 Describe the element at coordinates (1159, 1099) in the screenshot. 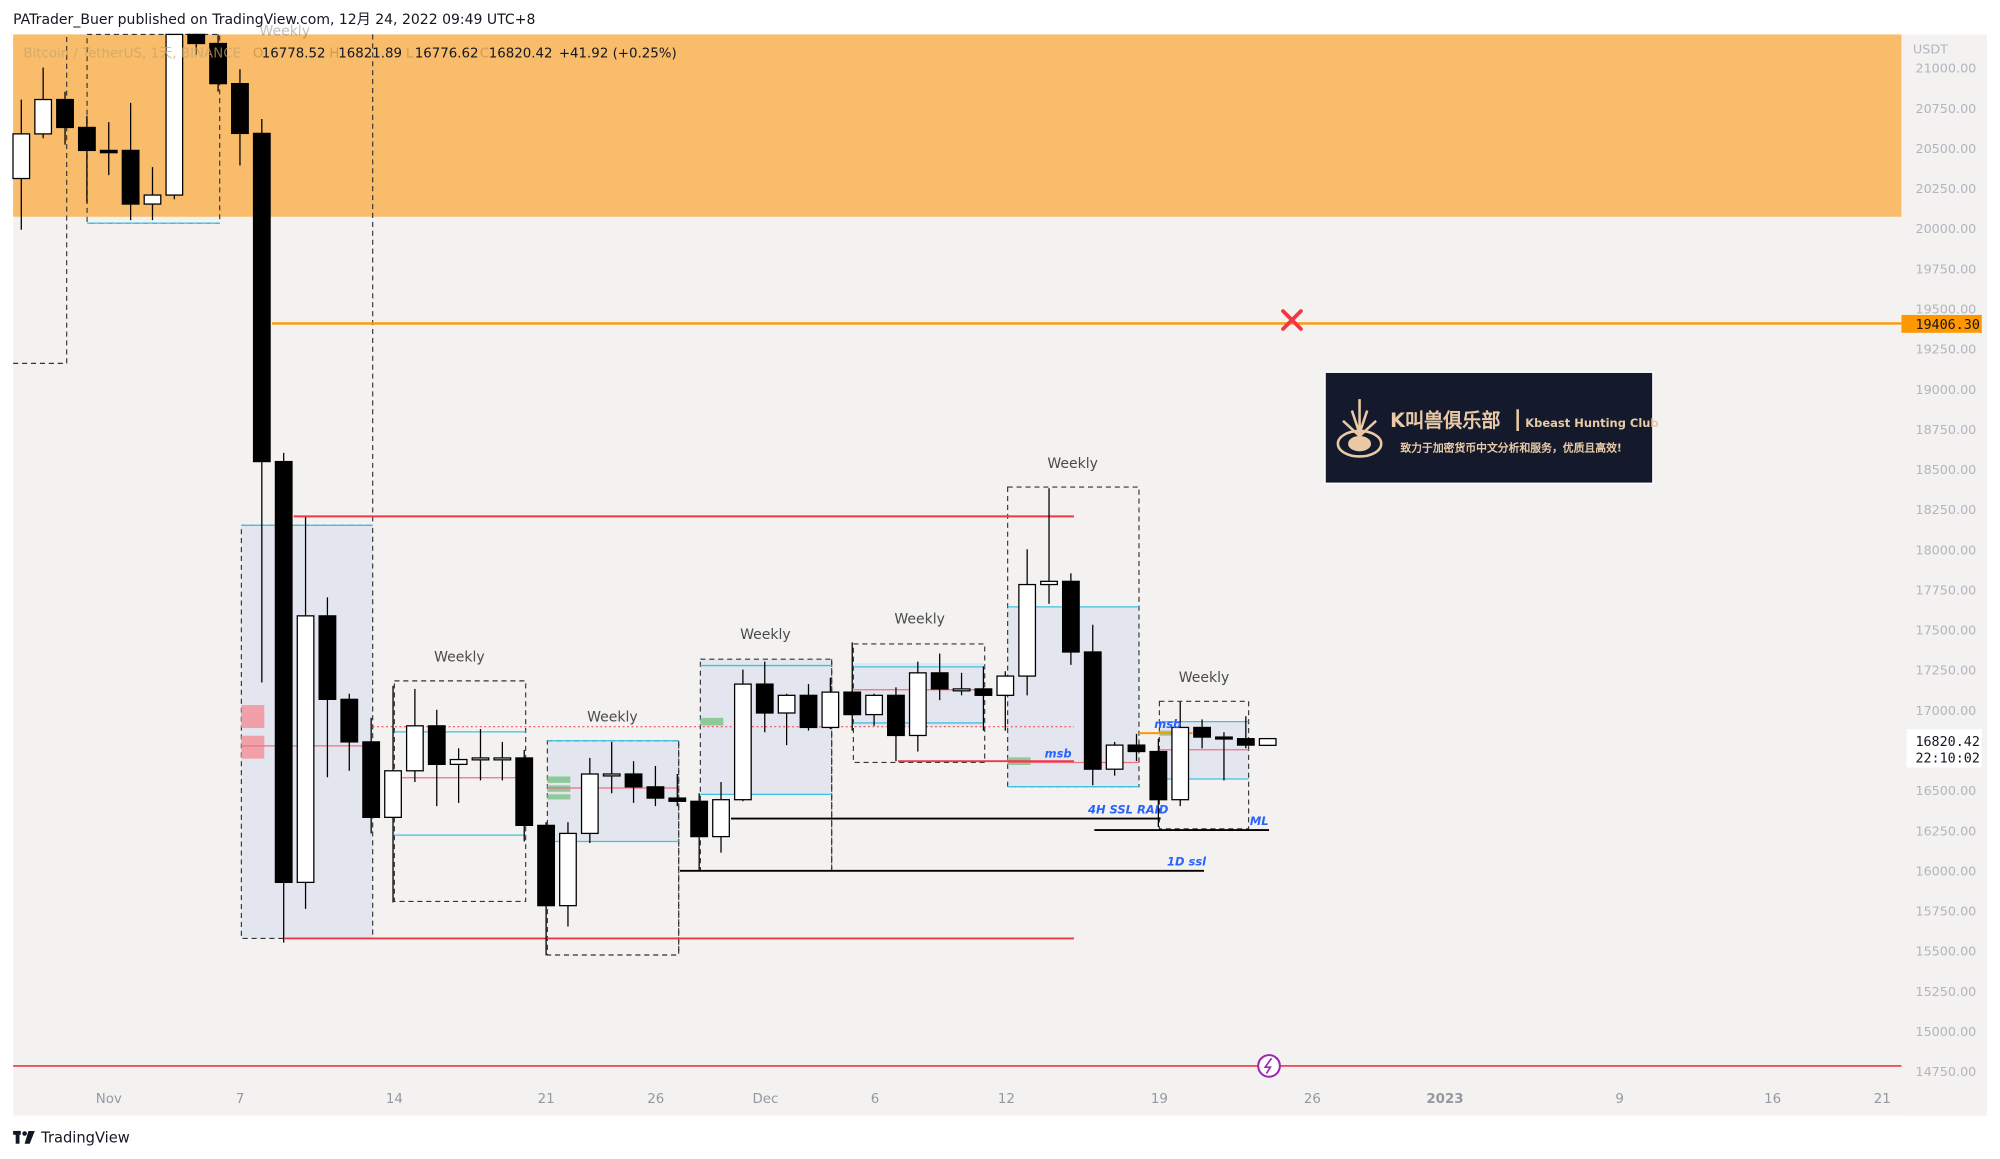

I see `time-tick: 19` at that location.